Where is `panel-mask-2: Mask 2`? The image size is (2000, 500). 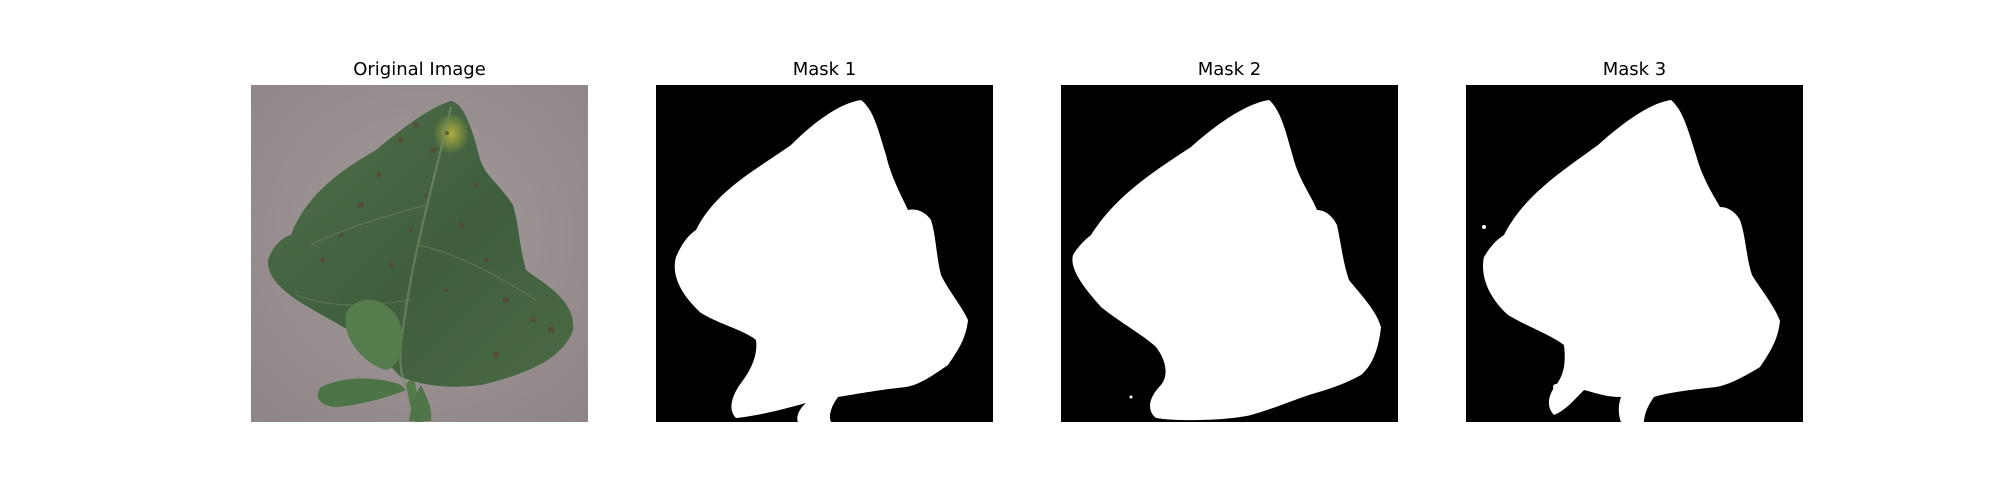
panel-mask-2: Mask 2 is located at coordinates (1229, 70).